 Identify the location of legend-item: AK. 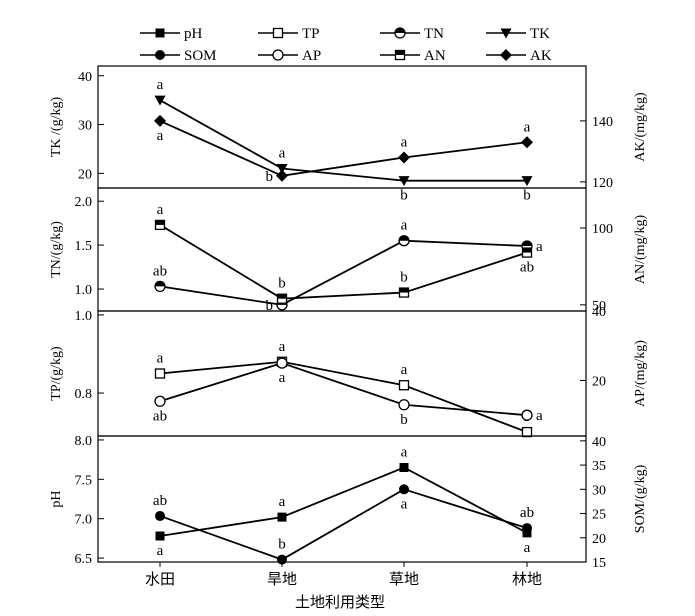
(519, 56).